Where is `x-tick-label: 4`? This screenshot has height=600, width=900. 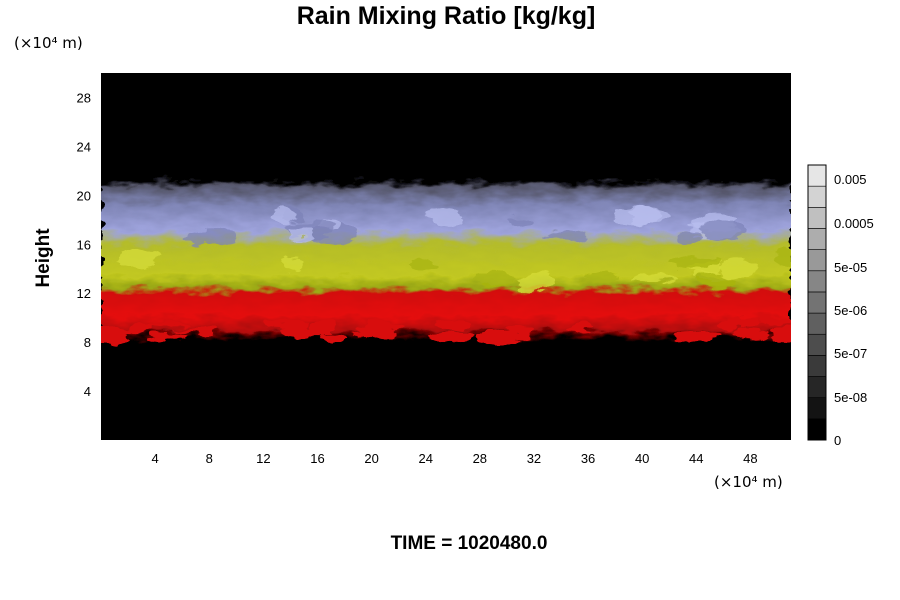 x-tick-label: 4 is located at coordinates (155, 458).